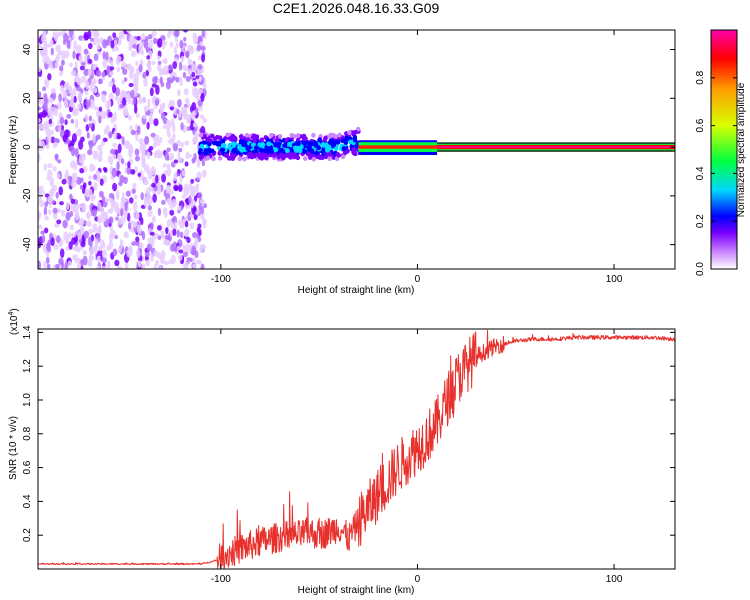 The height and width of the screenshot is (600, 750). What do you see at coordinates (27, 501) in the screenshot?
I see `y-tick-label: 0.4` at bounding box center [27, 501].